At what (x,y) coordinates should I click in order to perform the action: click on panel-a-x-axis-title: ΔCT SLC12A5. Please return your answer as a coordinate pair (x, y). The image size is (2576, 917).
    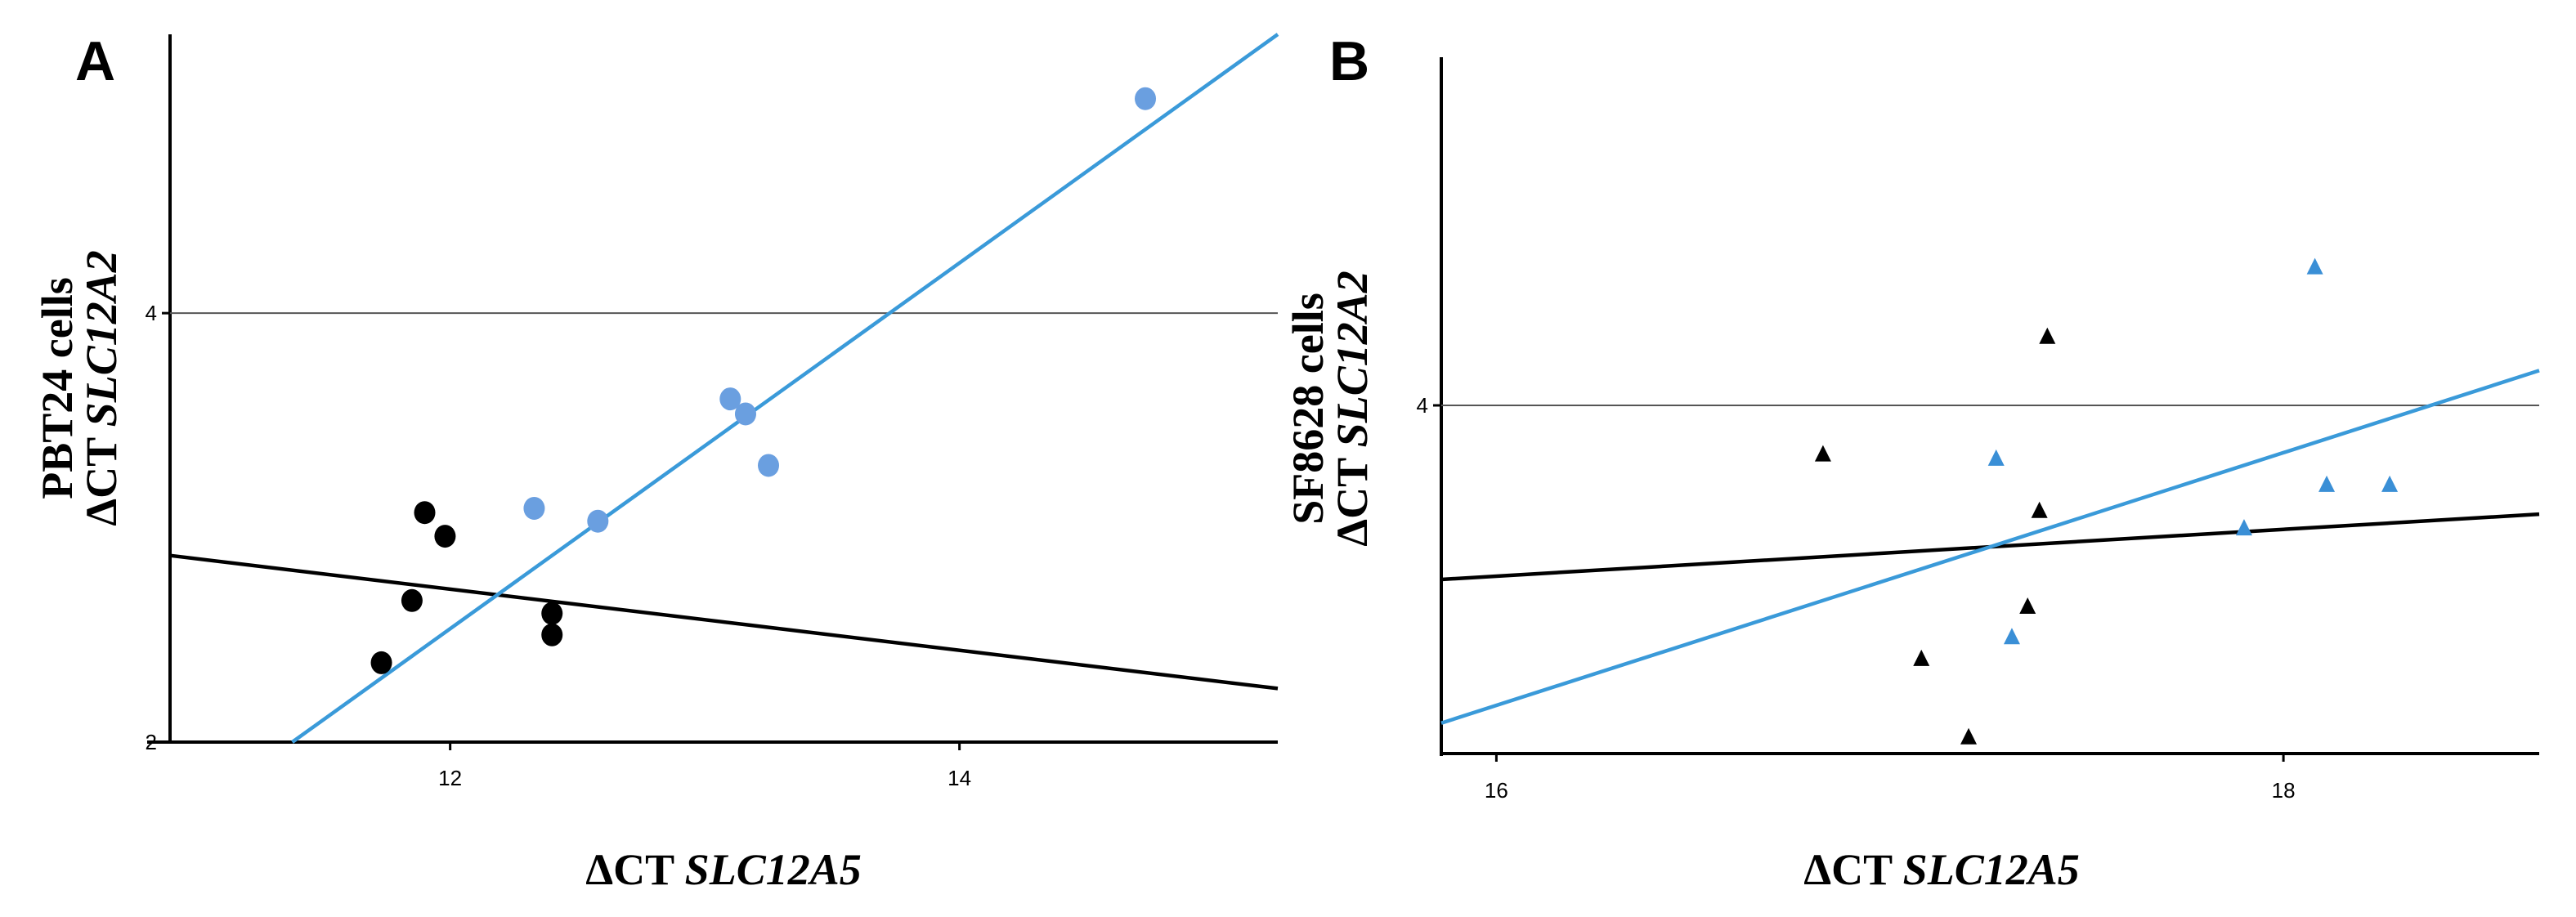
    Looking at the image, I should click on (723, 869).